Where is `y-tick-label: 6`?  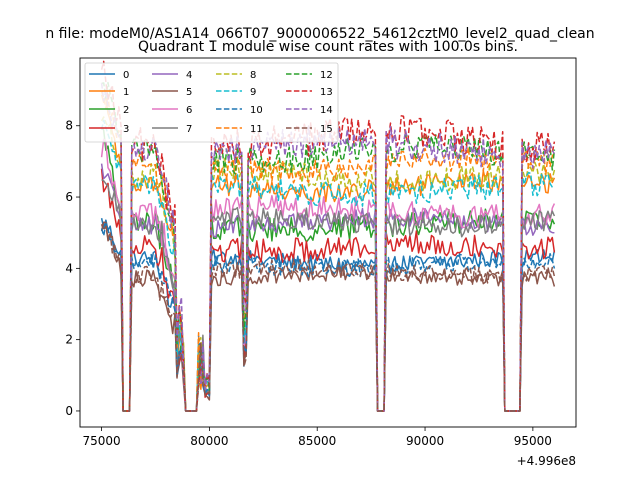 y-tick-label: 6 is located at coordinates (69, 197).